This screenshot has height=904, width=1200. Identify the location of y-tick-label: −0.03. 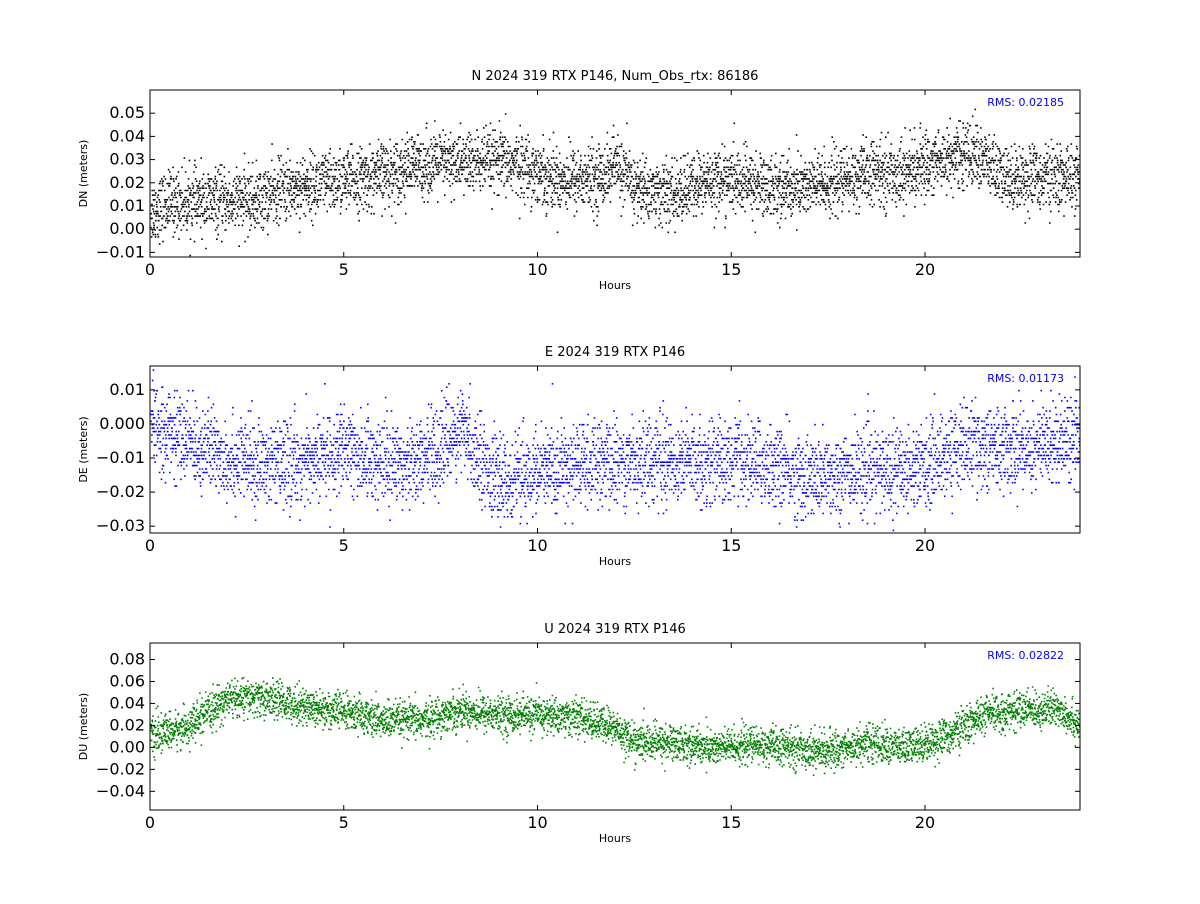
(120, 525).